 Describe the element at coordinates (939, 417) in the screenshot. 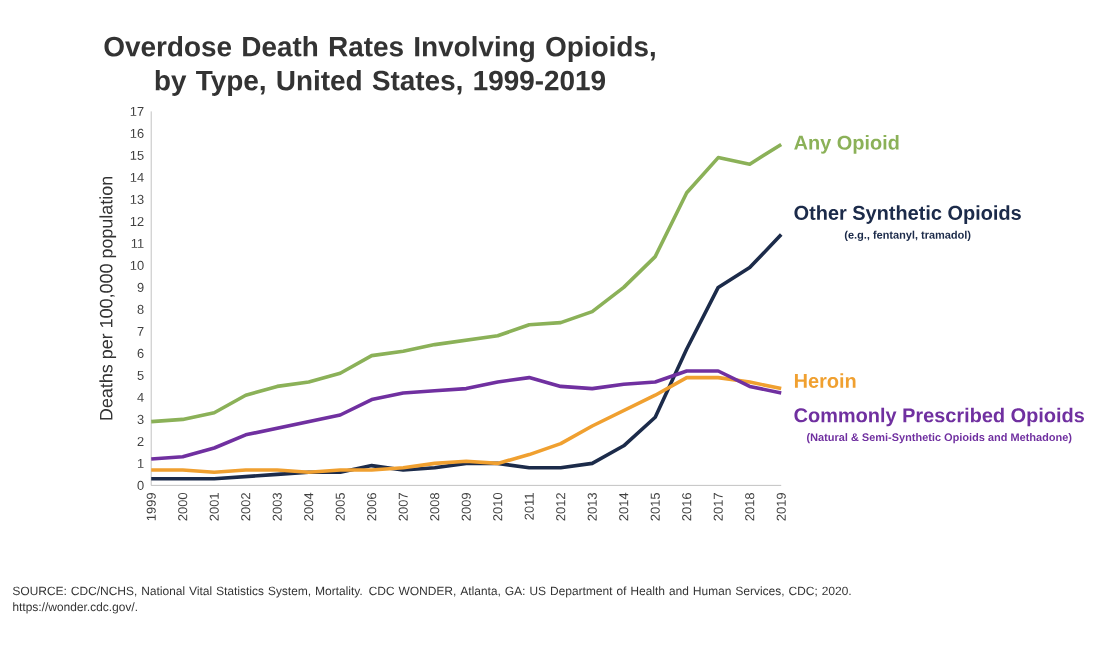

I see `series-label: Commonly Prescribed Opioids` at that location.